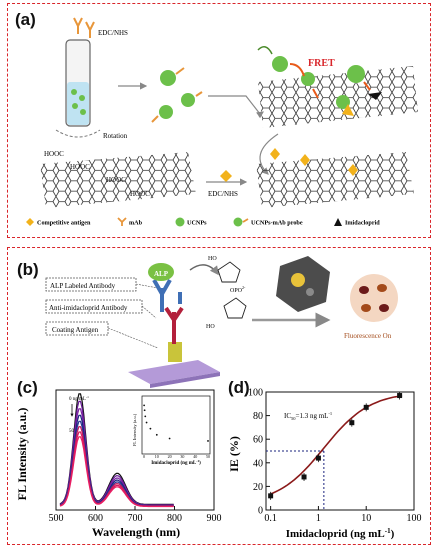  I want to click on ic50-annotation: IC50=1.3 ng mL-1, so click(308, 416).